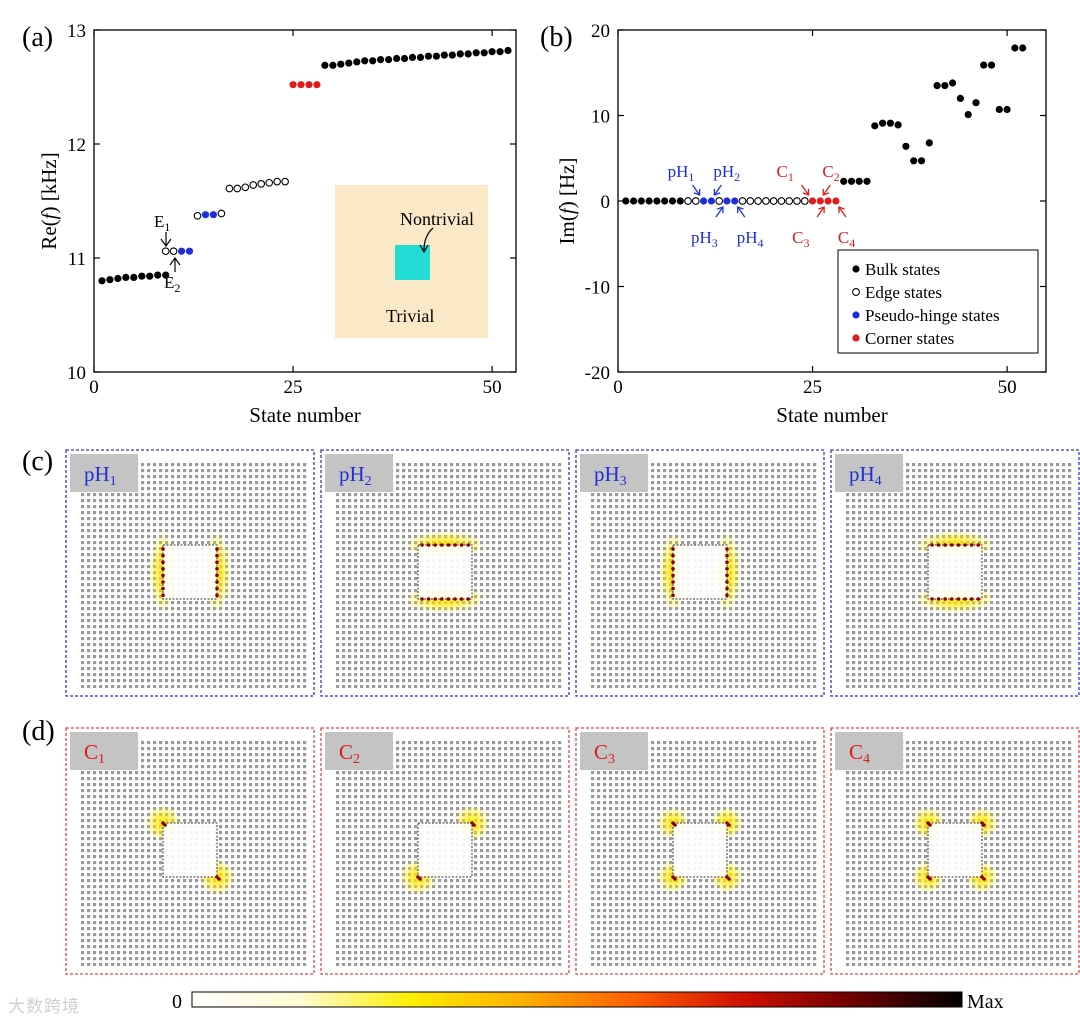 This screenshot has width=1080, height=1026. I want to click on legend-label-hinge: Pseudo-hinge states, so click(932, 315).